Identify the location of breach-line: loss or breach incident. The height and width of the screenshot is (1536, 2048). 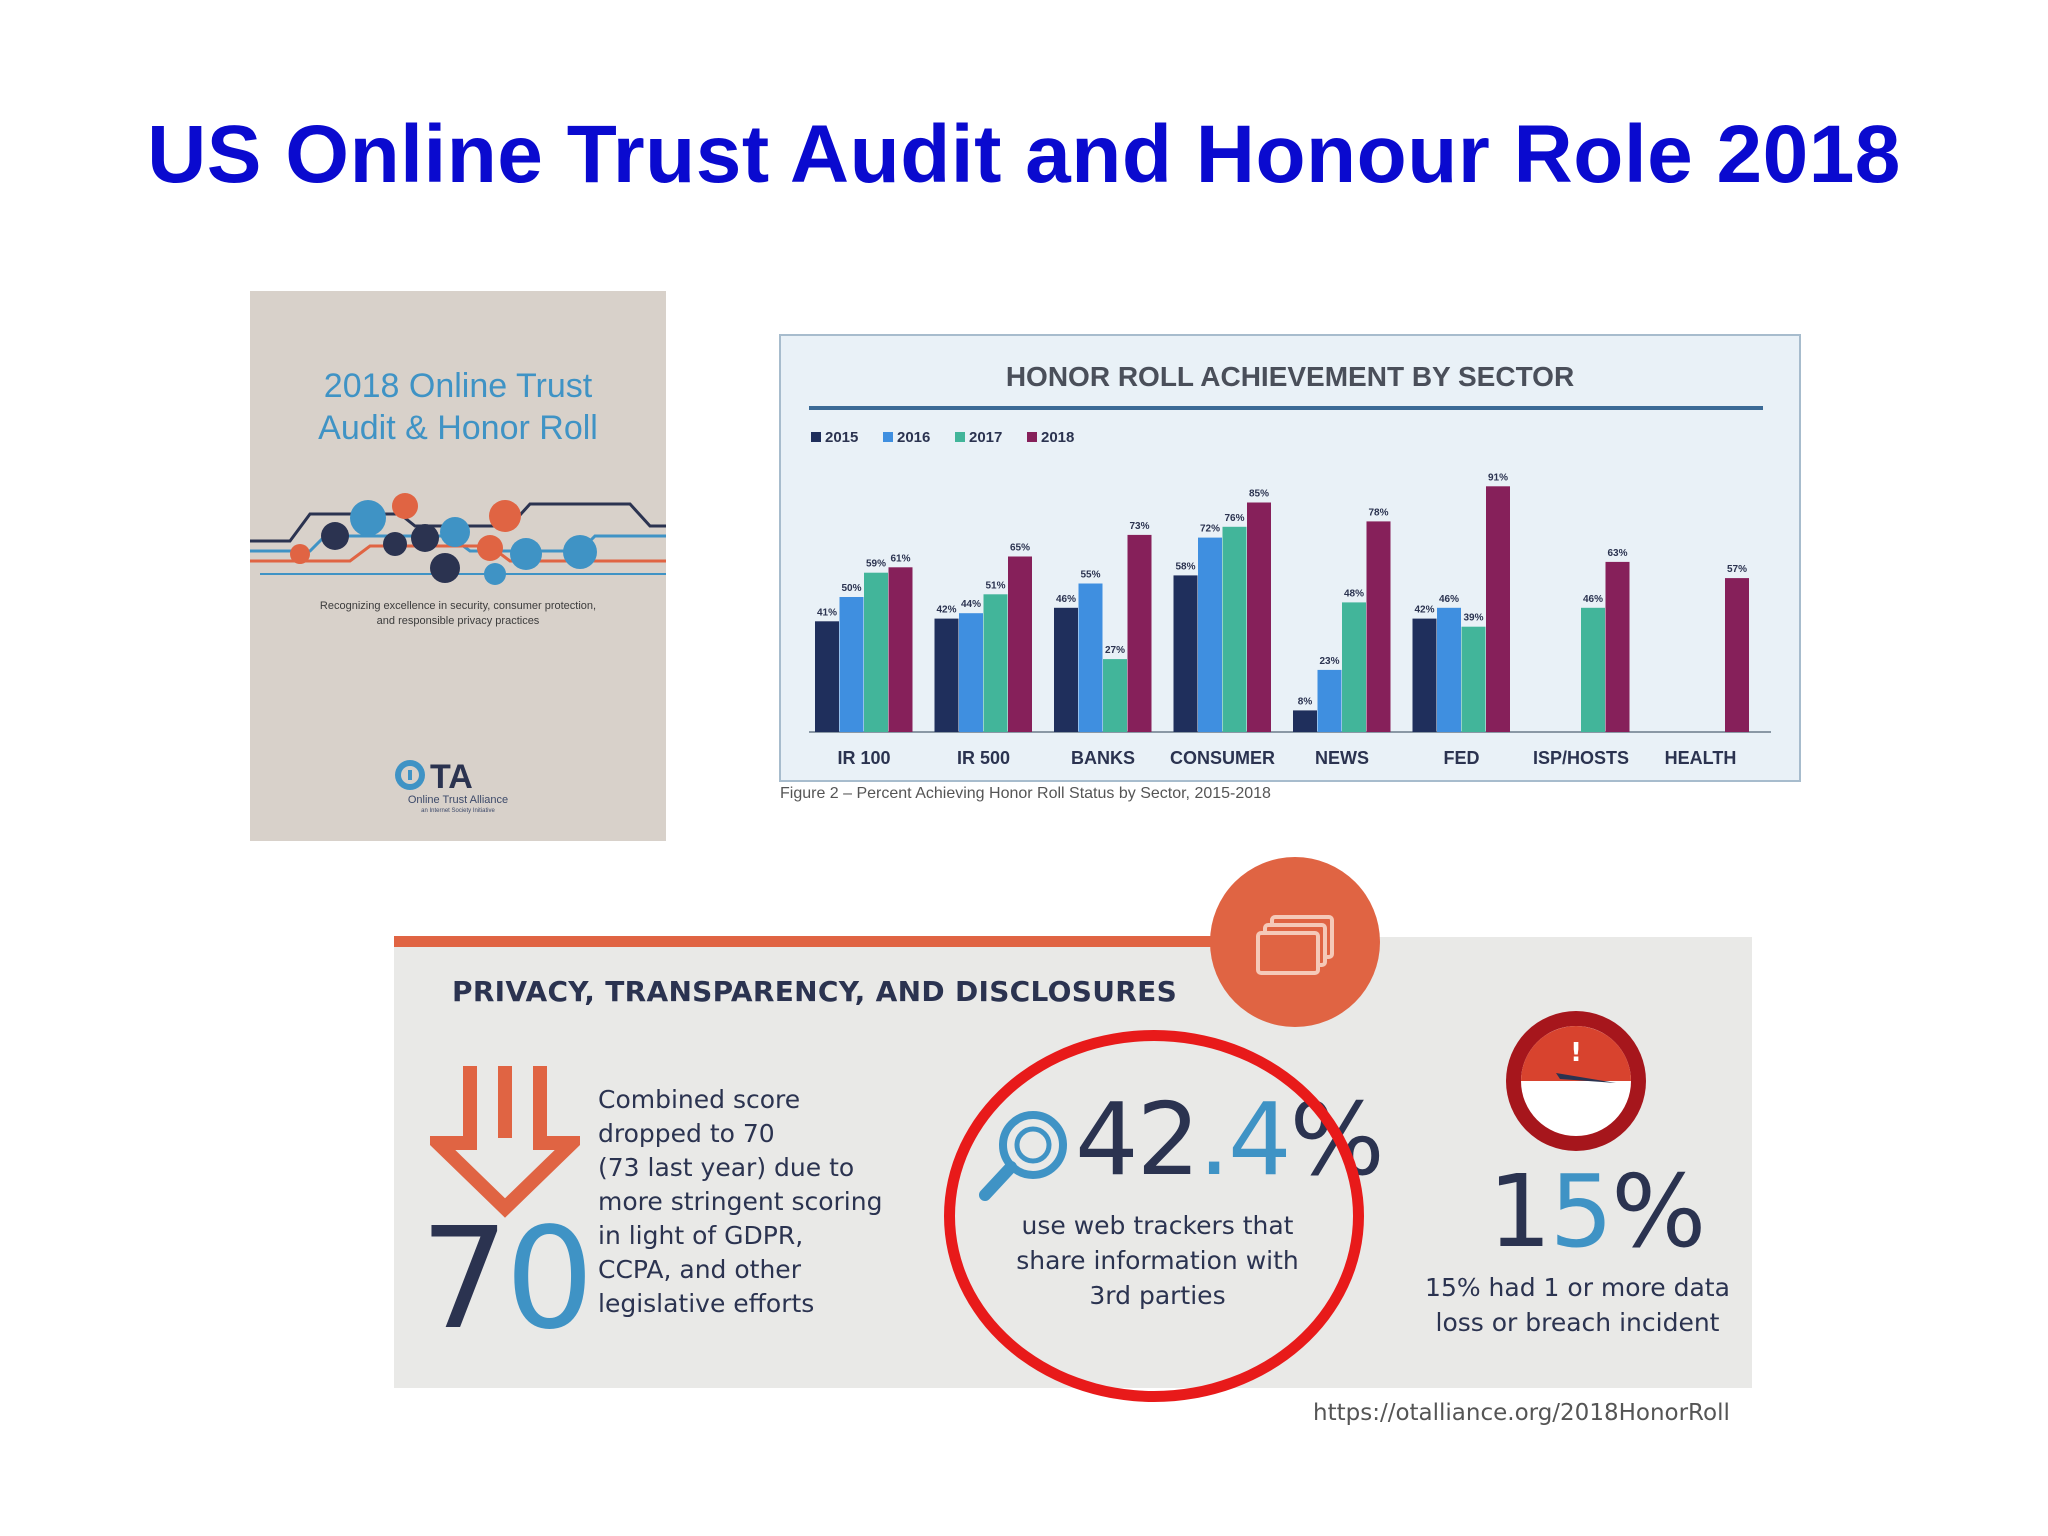
(1577, 1322).